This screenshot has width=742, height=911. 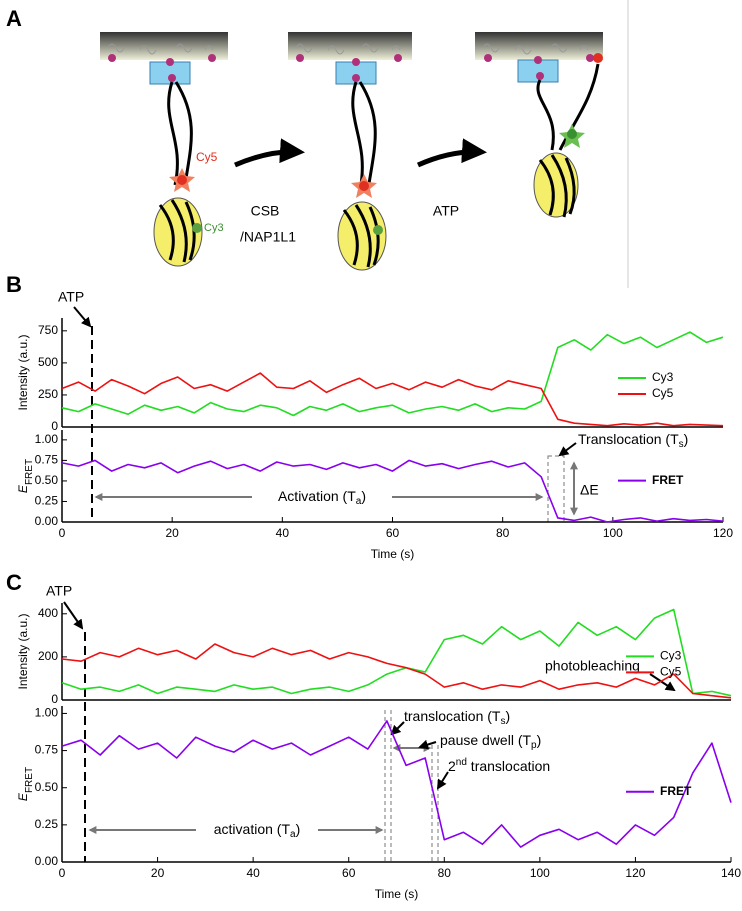 I want to click on y-tick-label: 250, so click(x=48, y=394).